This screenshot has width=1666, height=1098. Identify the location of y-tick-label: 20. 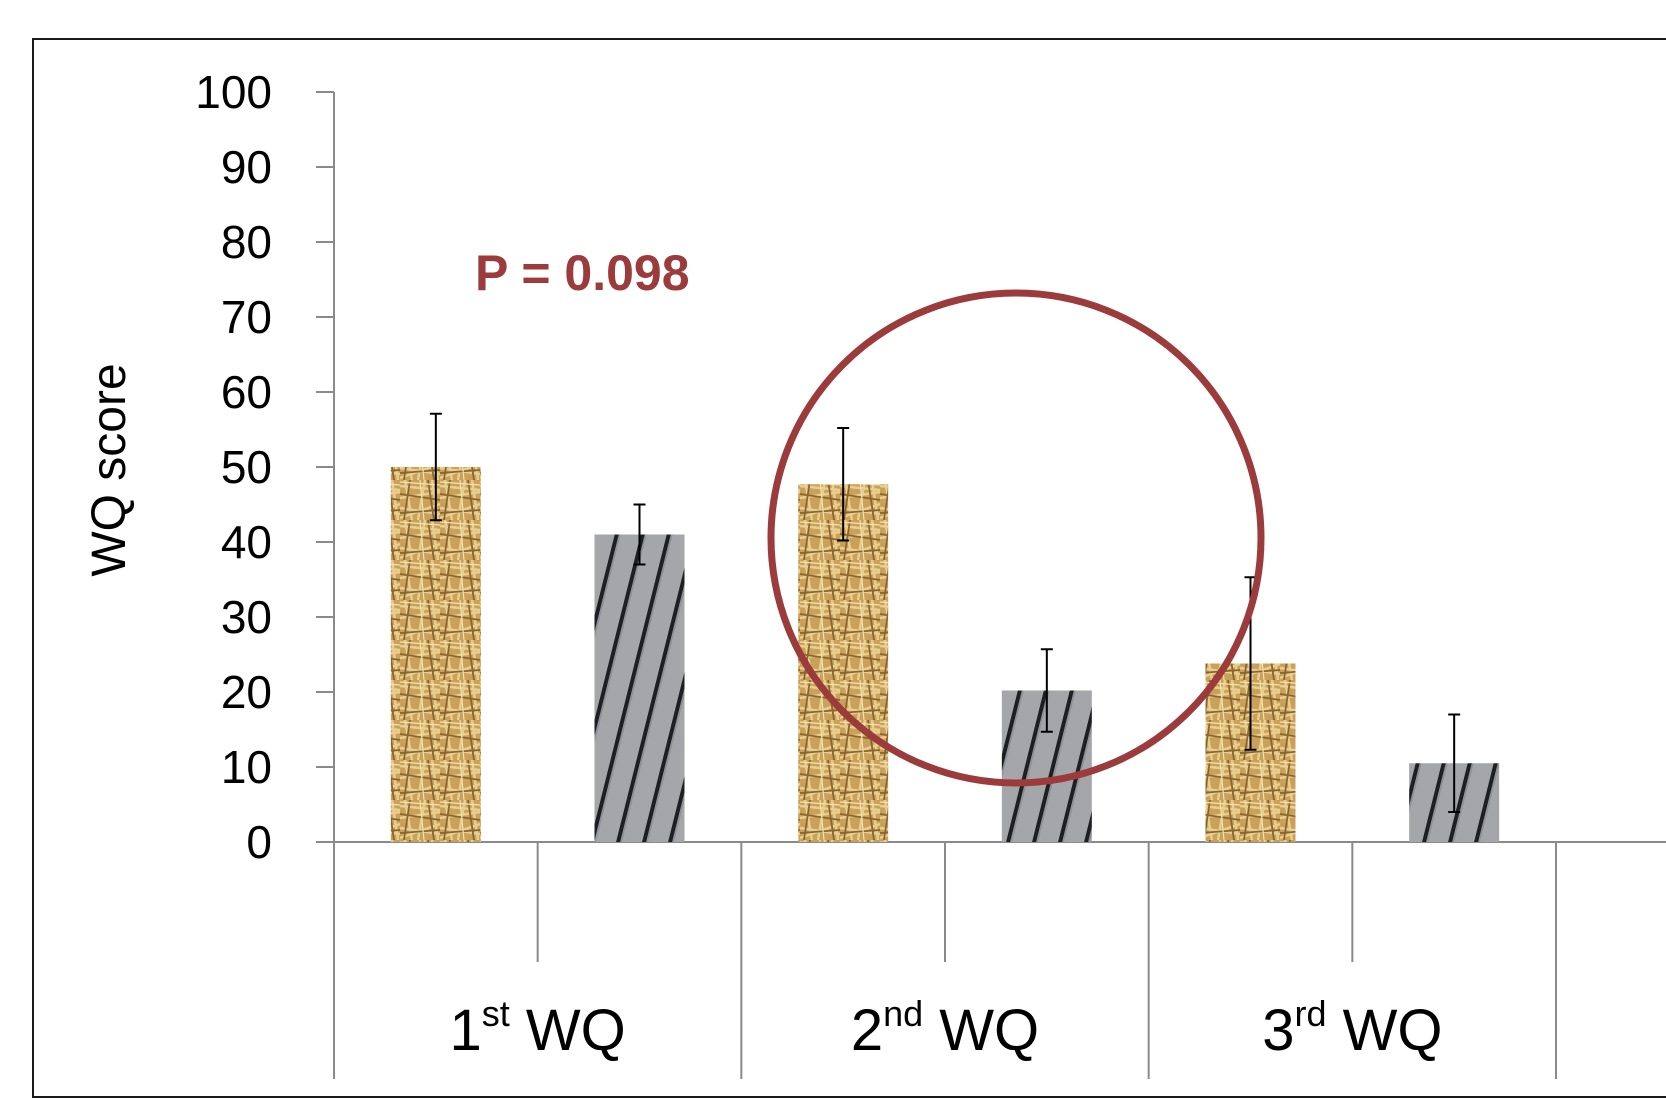
(246, 692).